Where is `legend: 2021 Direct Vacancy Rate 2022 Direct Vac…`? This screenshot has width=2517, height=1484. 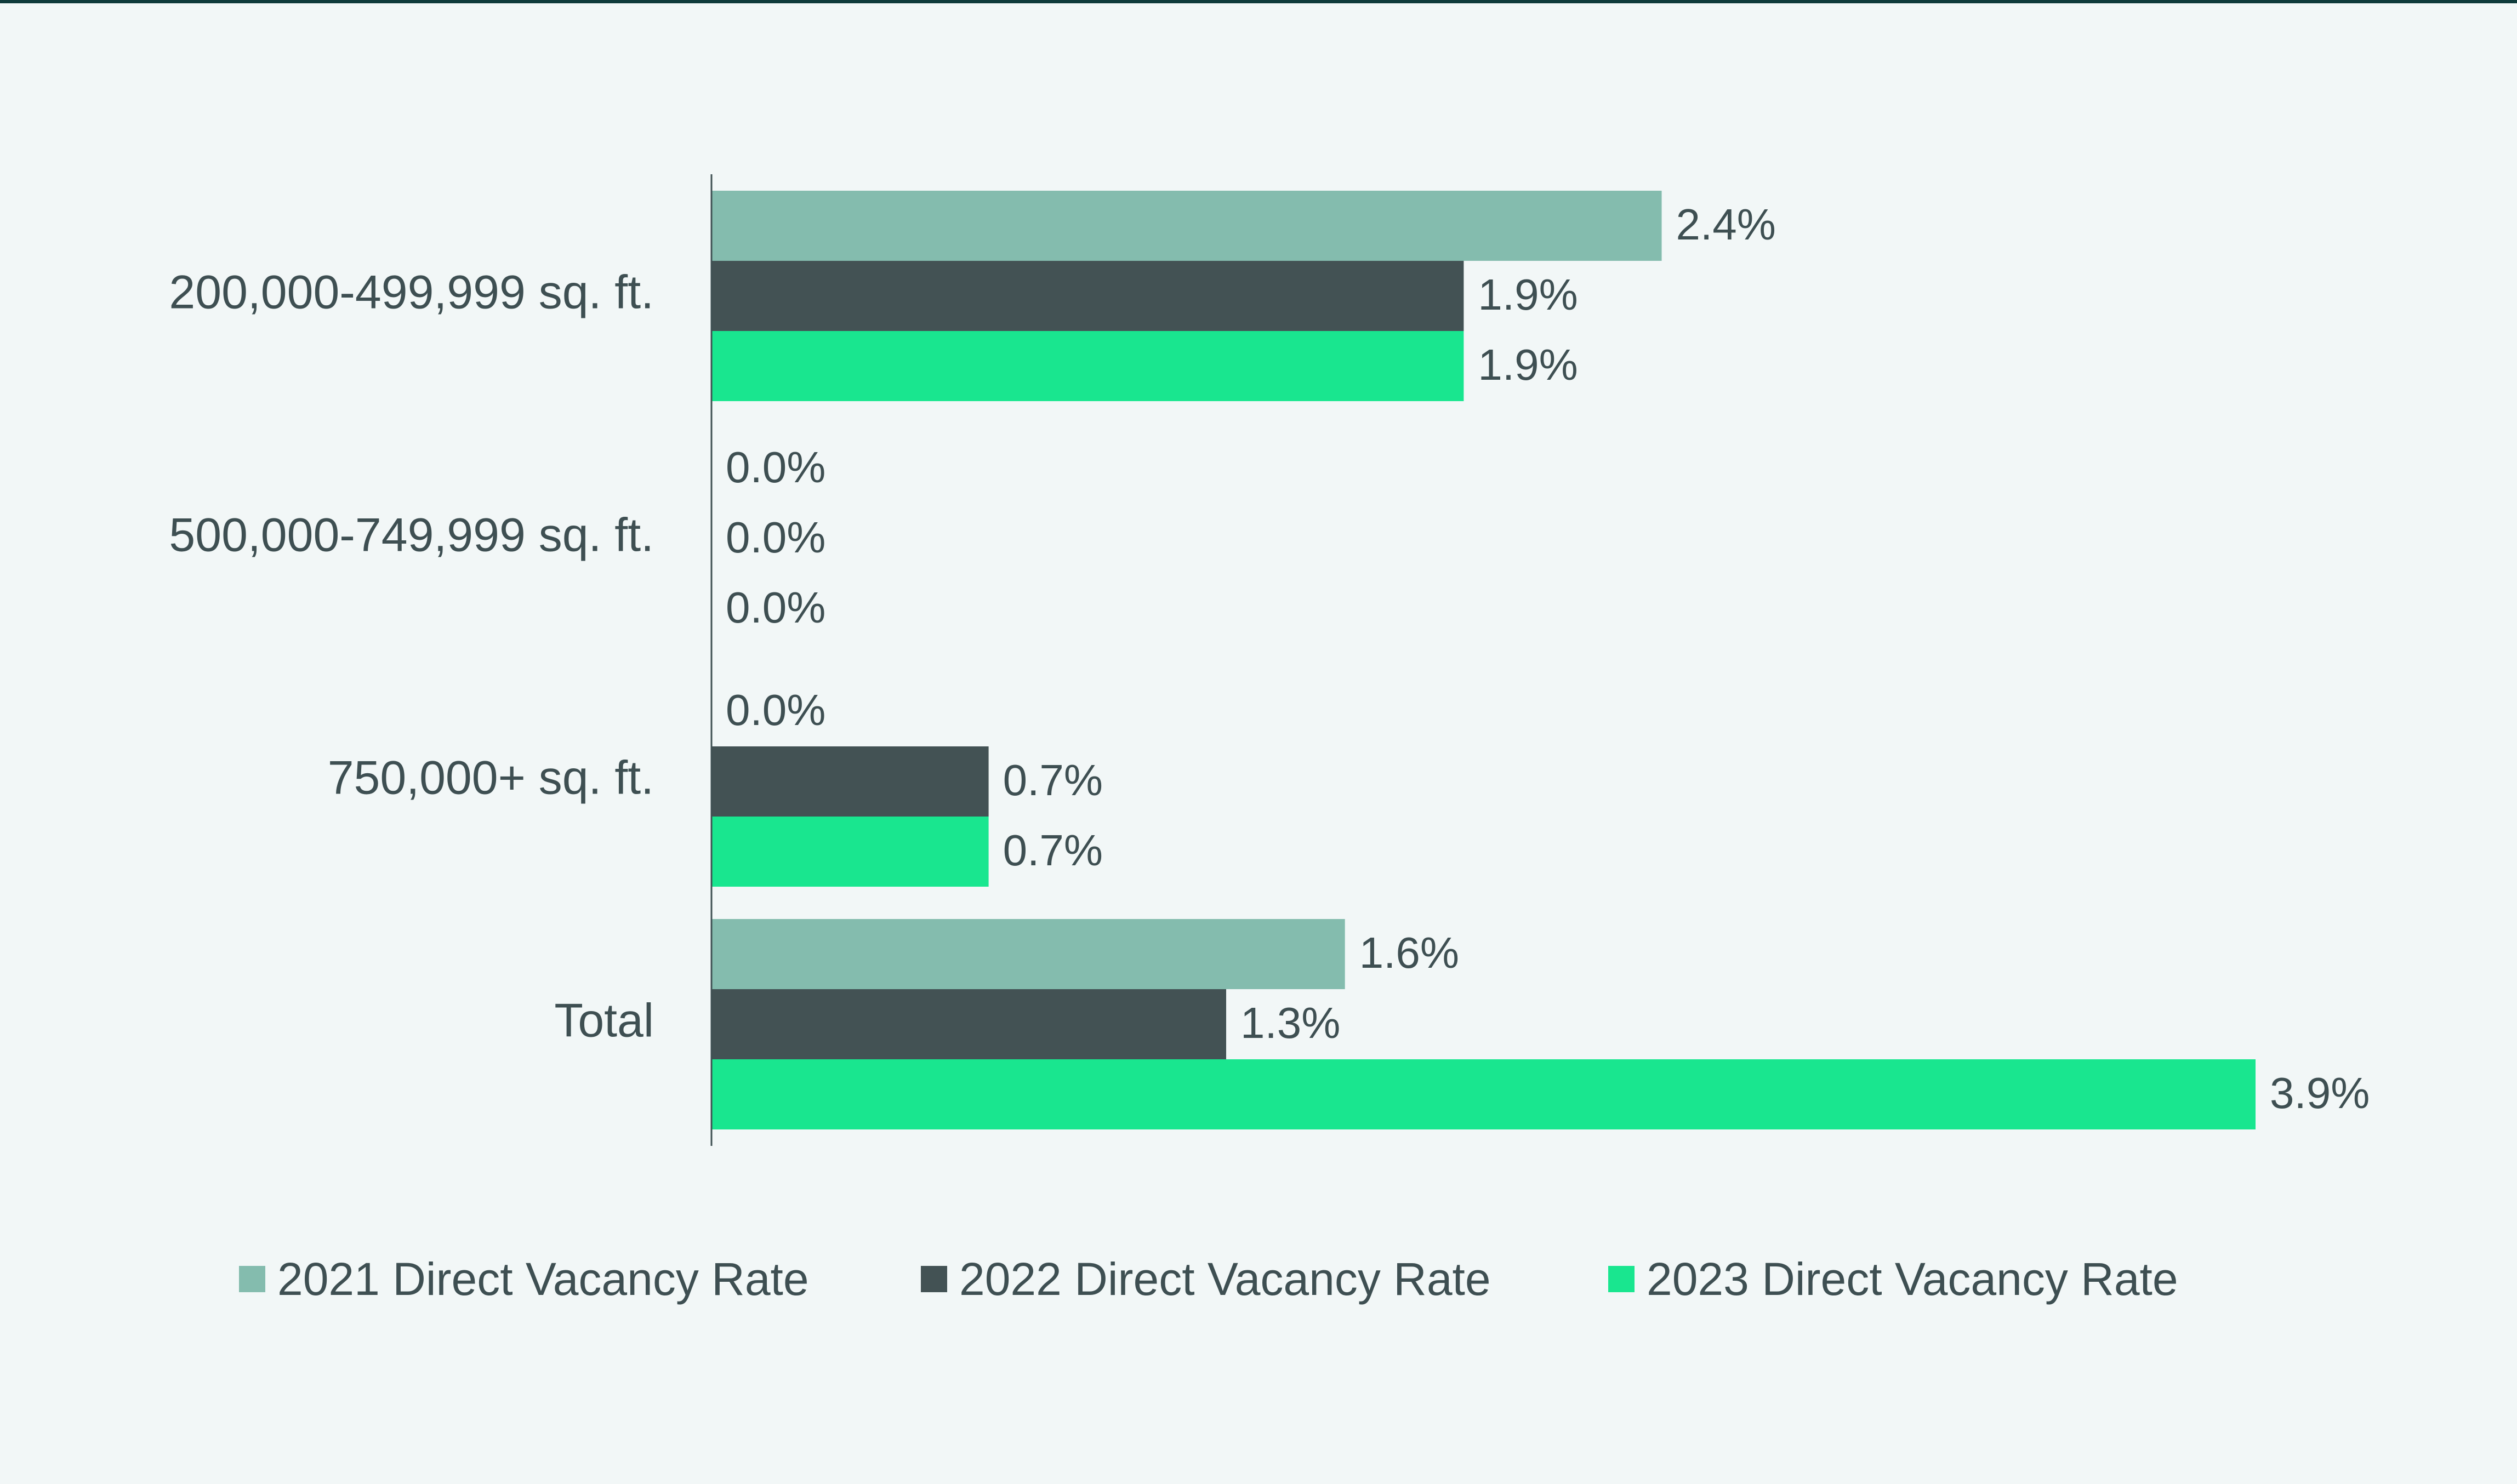 legend: 2021 Direct Vacancy Rate 2022 Direct Vac… is located at coordinates (1258, 1279).